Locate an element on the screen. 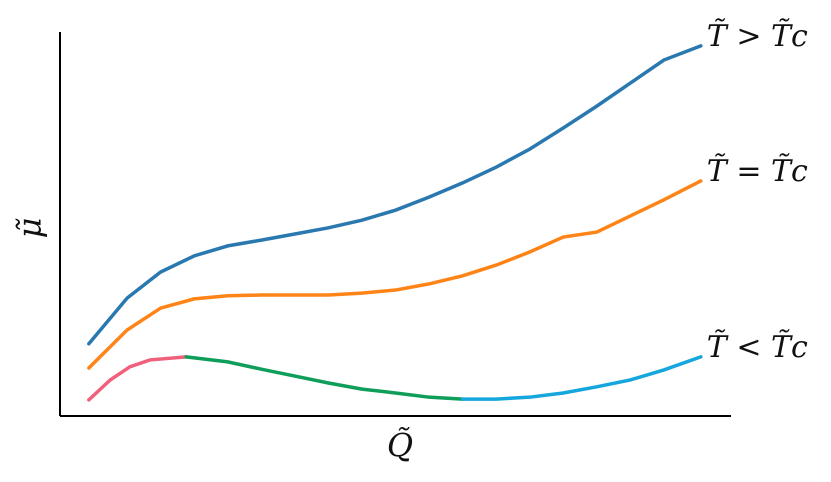  curve-label: T̃ = T̃c is located at coordinates (757, 171).